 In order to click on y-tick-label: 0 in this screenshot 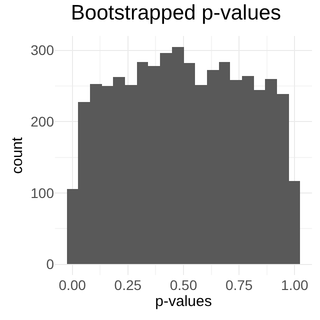, I will do `click(50, 264)`.